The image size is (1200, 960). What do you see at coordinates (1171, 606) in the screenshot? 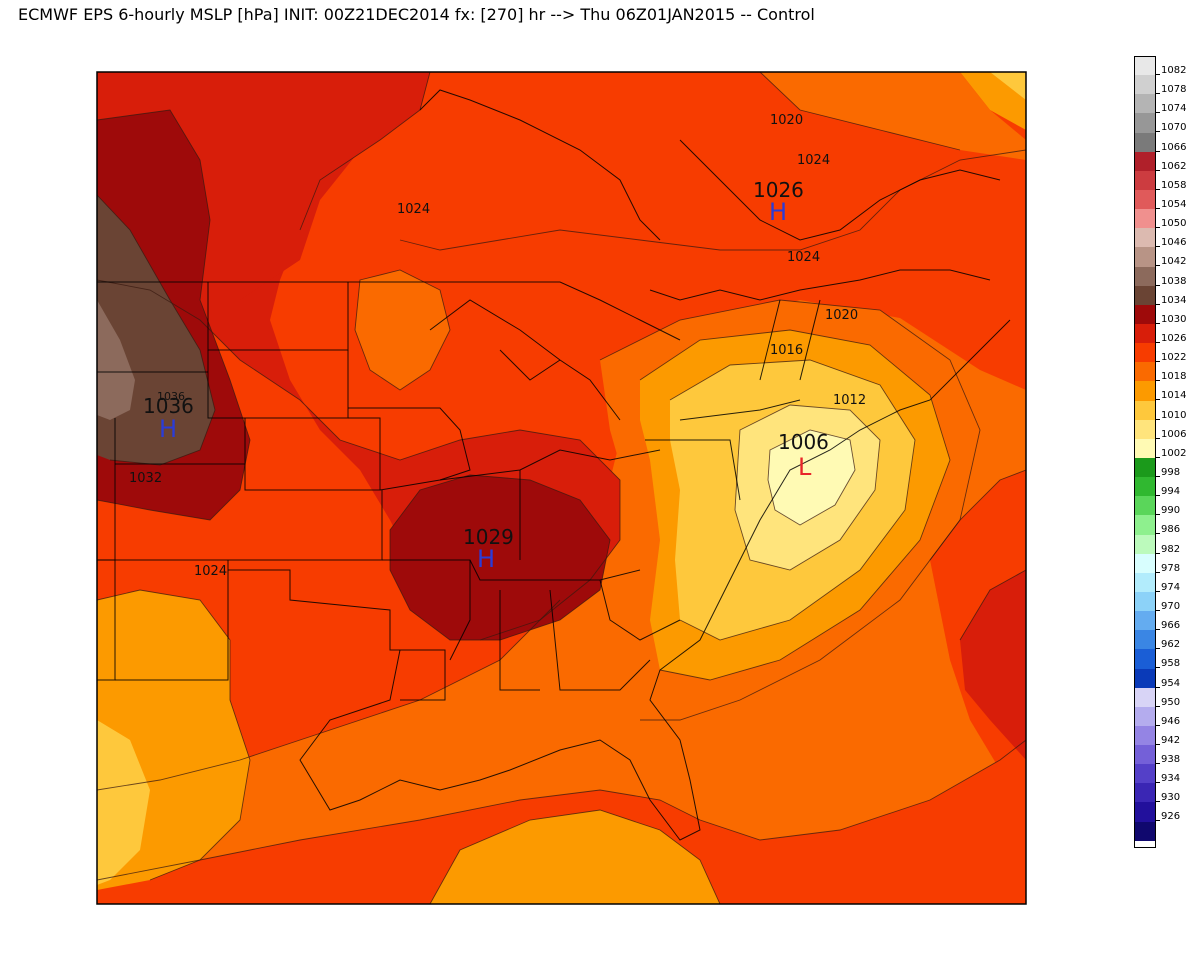
I see `legend-label: 970` at bounding box center [1171, 606].